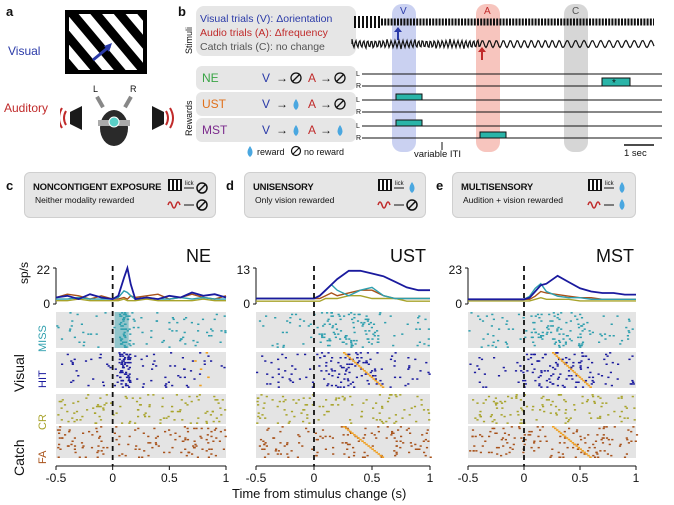 This screenshot has height=505, width=674. Describe the element at coordinates (552, 442) in the screenshot. I see `raster-band-fa` at that location.